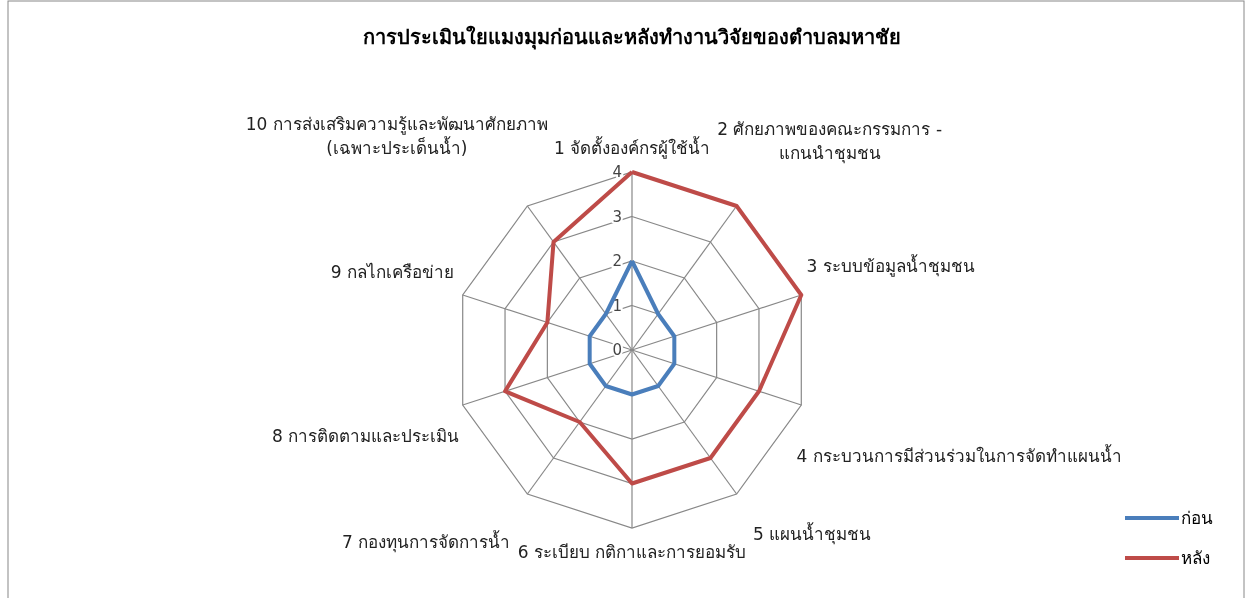 The image size is (1252, 598). Describe the element at coordinates (959, 455) in the screenshot. I see `spoke-label: 4 กระบวนการมีส่วนร่วมในการจัดทำแผนน้ำ` at that location.